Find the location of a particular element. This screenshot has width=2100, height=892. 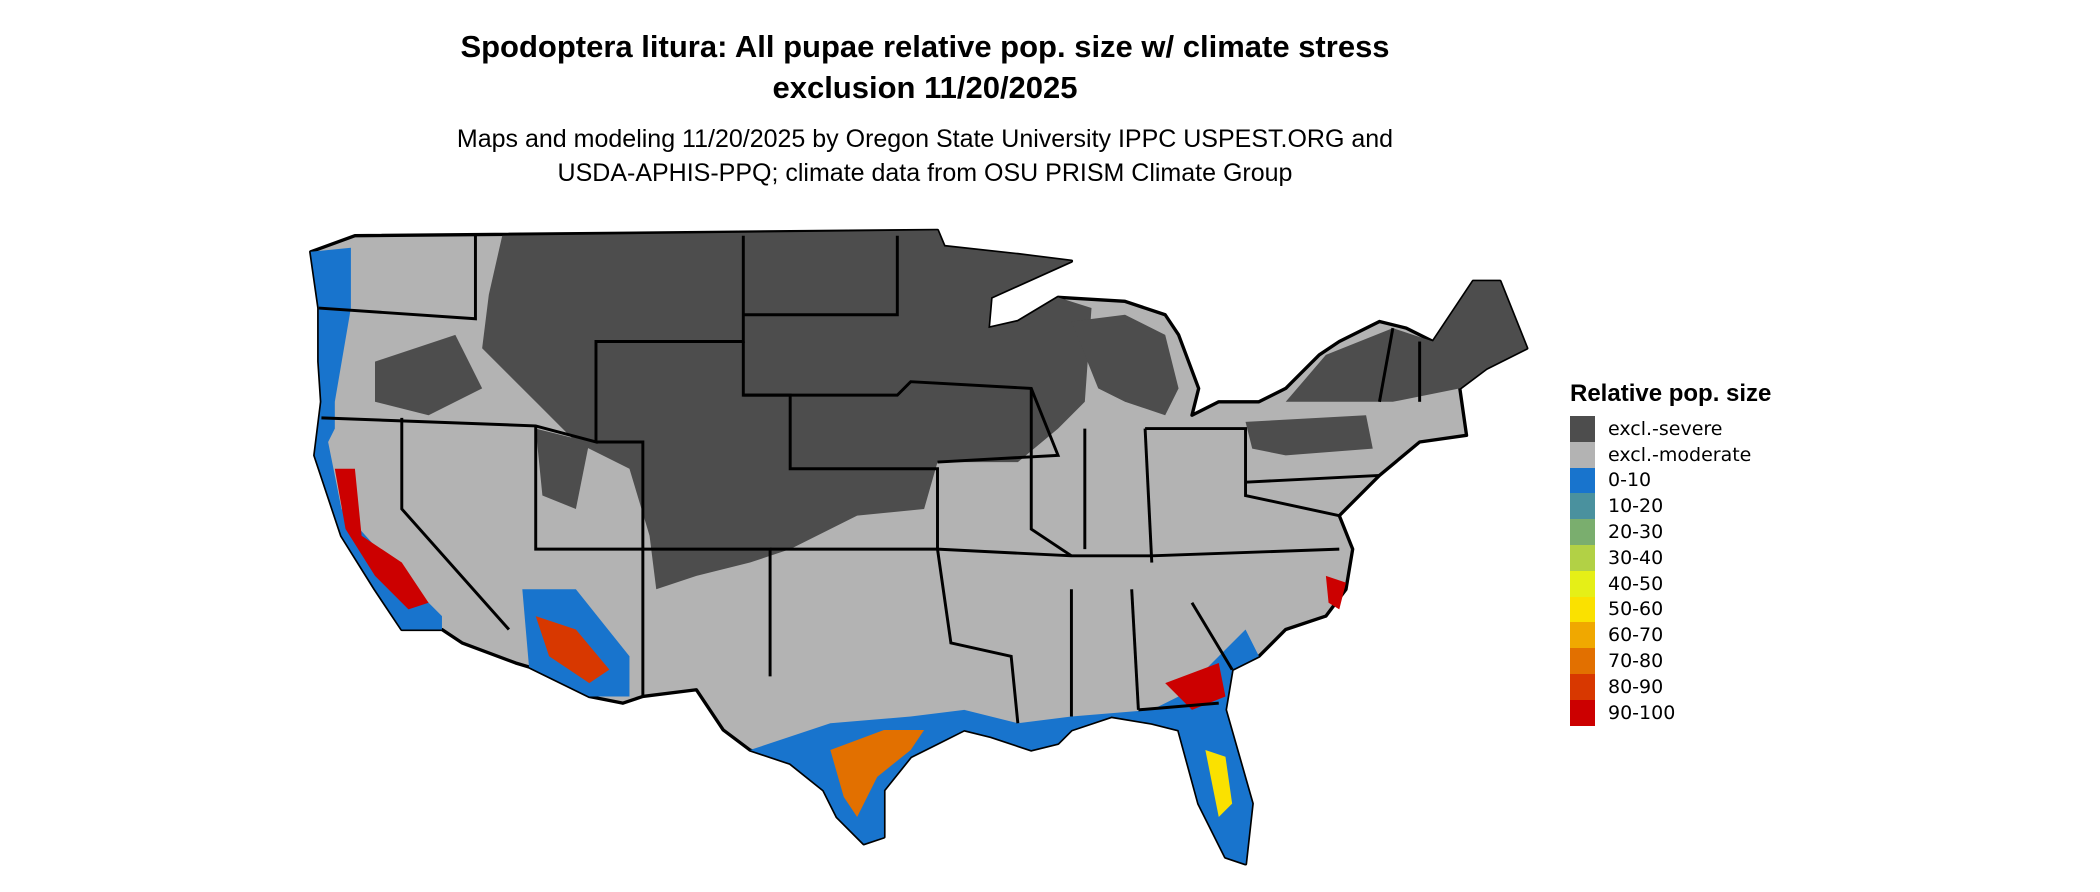

legend-label: 70-80 is located at coordinates (1636, 661).